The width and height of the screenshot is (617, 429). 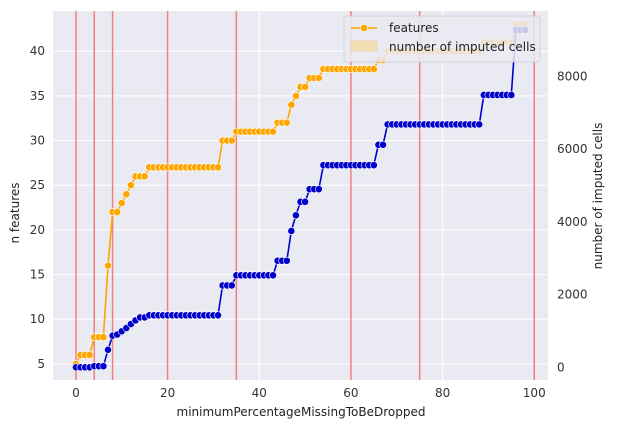 I want to click on legend-box, so click(x=442, y=39).